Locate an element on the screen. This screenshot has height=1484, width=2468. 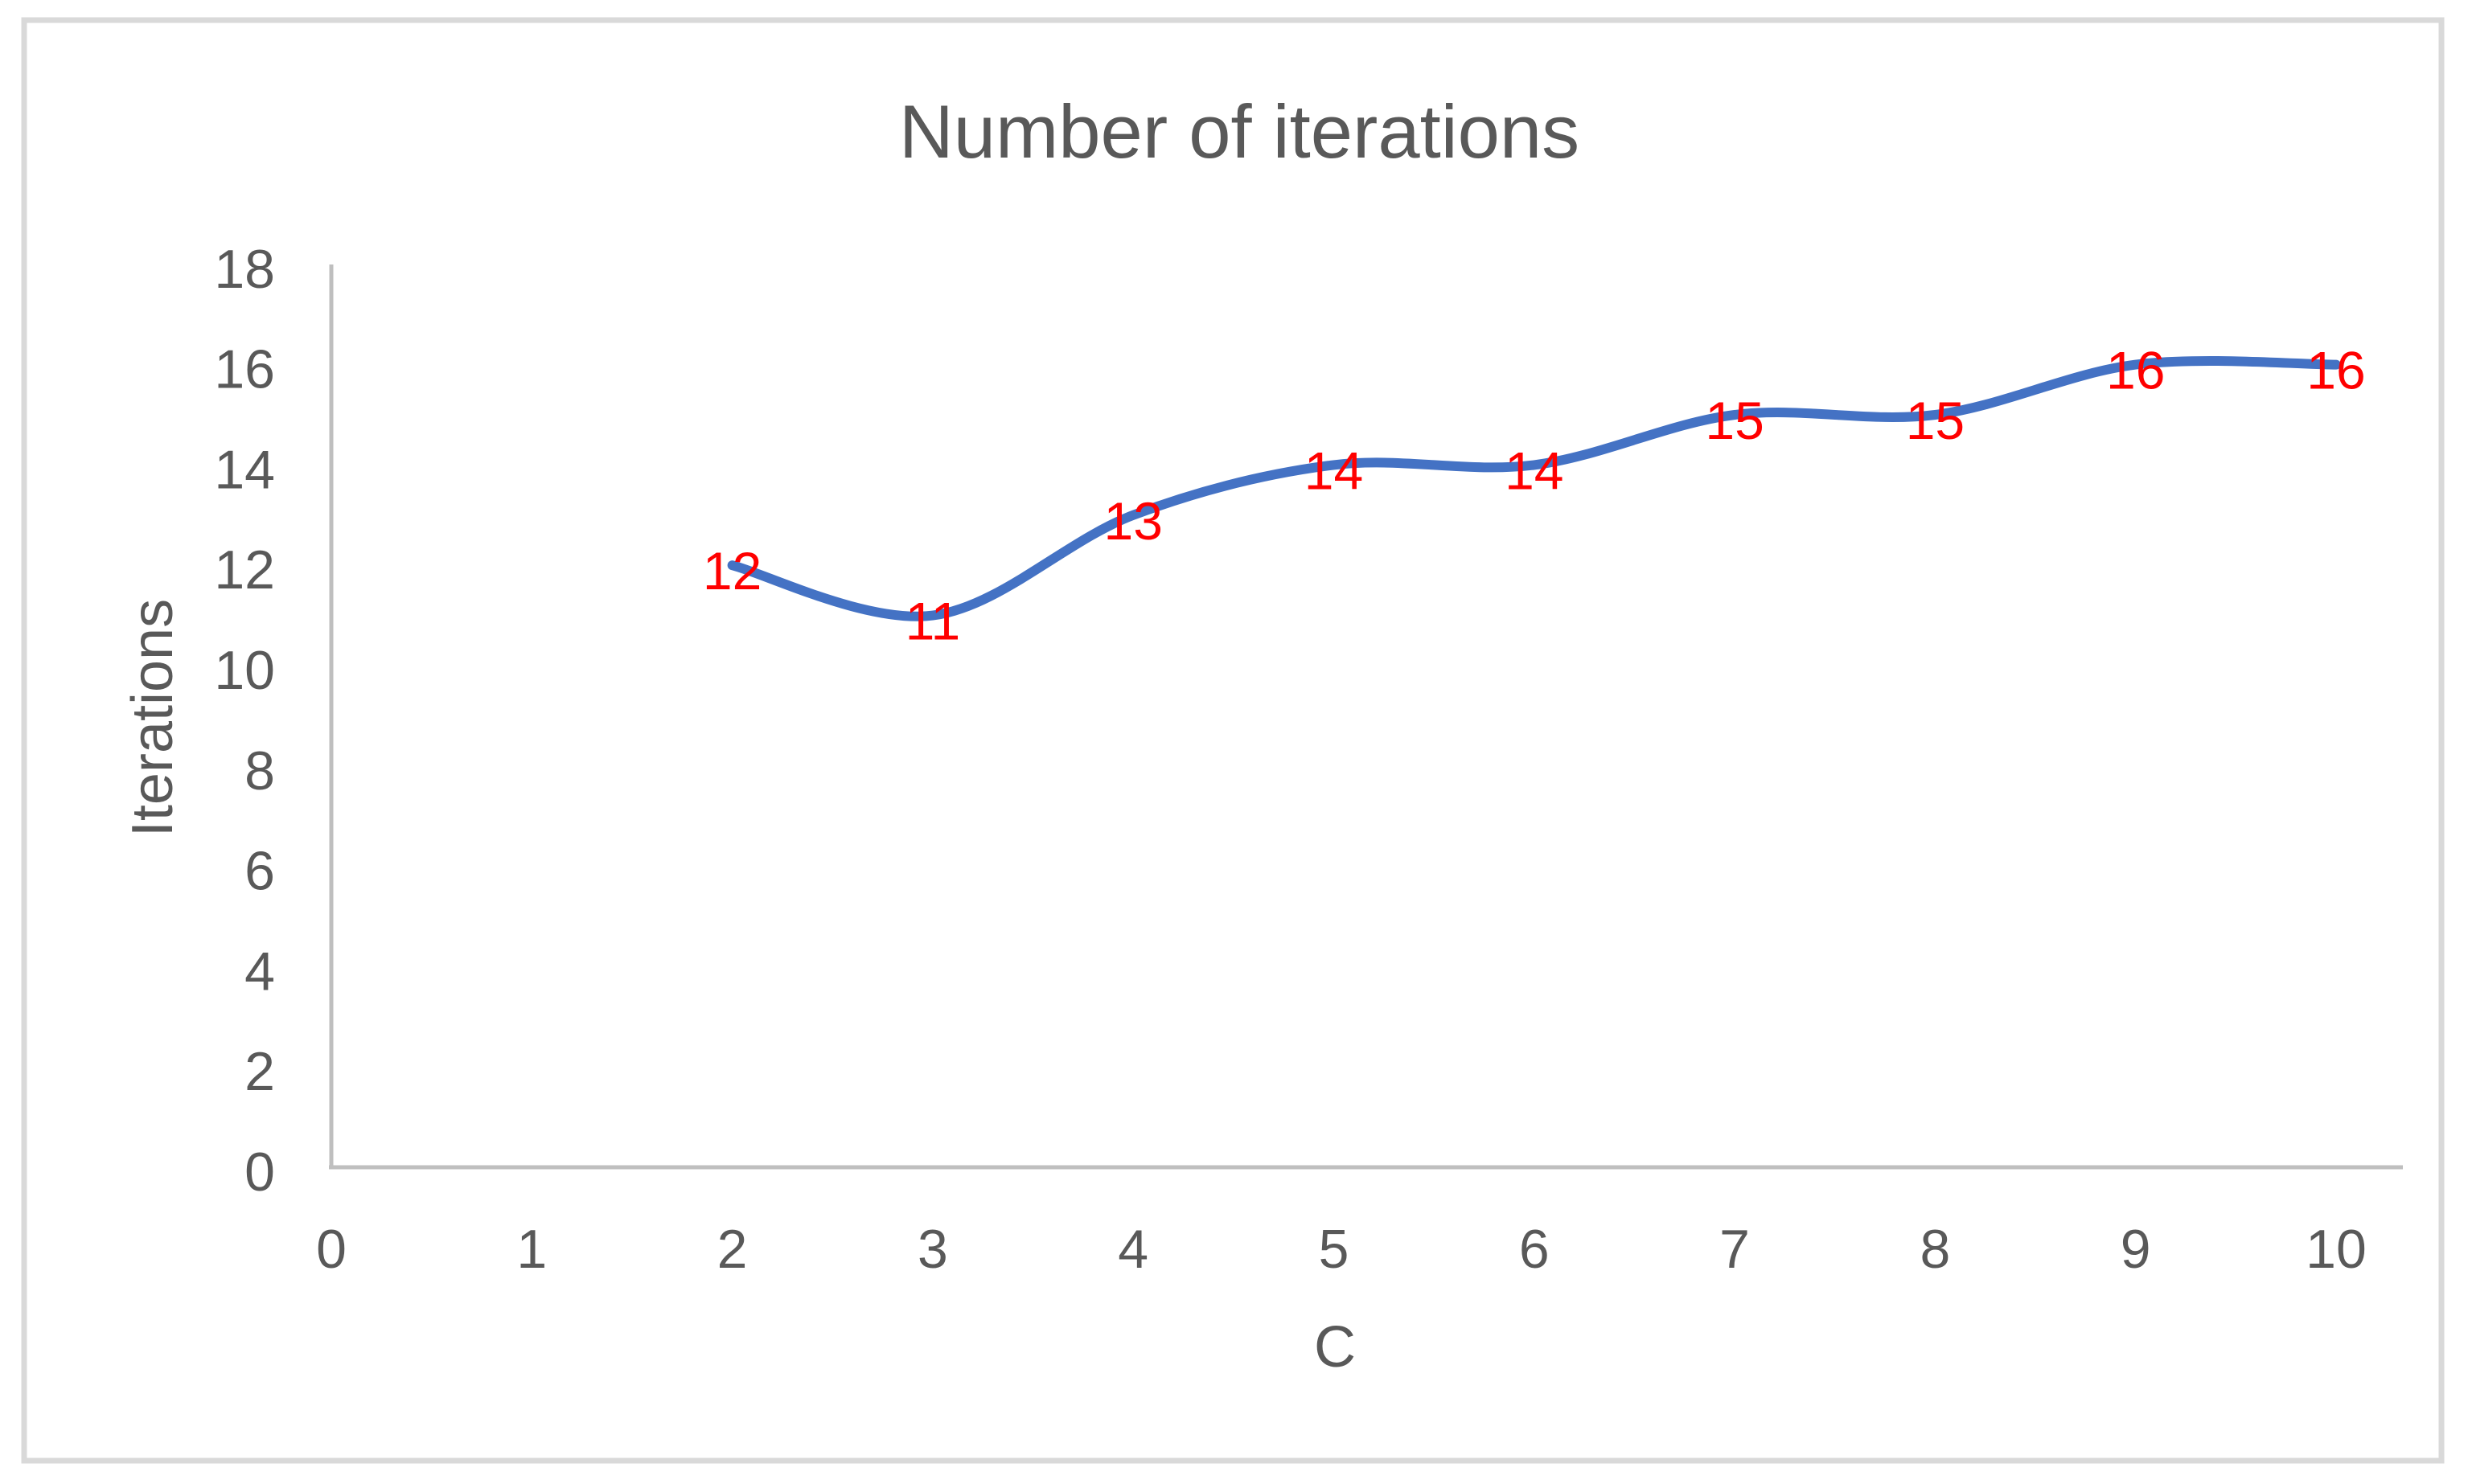
x-tick-label: 4 is located at coordinates (1133, 1250).